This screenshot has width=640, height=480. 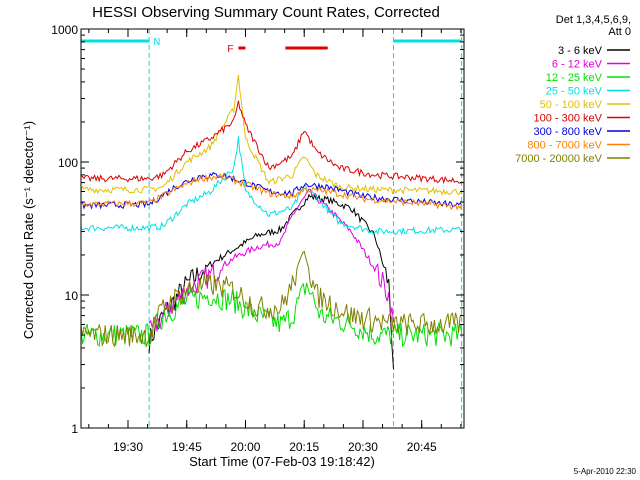 I want to click on legend-label-7: 800 - 7000 keV, so click(x=564, y=146).